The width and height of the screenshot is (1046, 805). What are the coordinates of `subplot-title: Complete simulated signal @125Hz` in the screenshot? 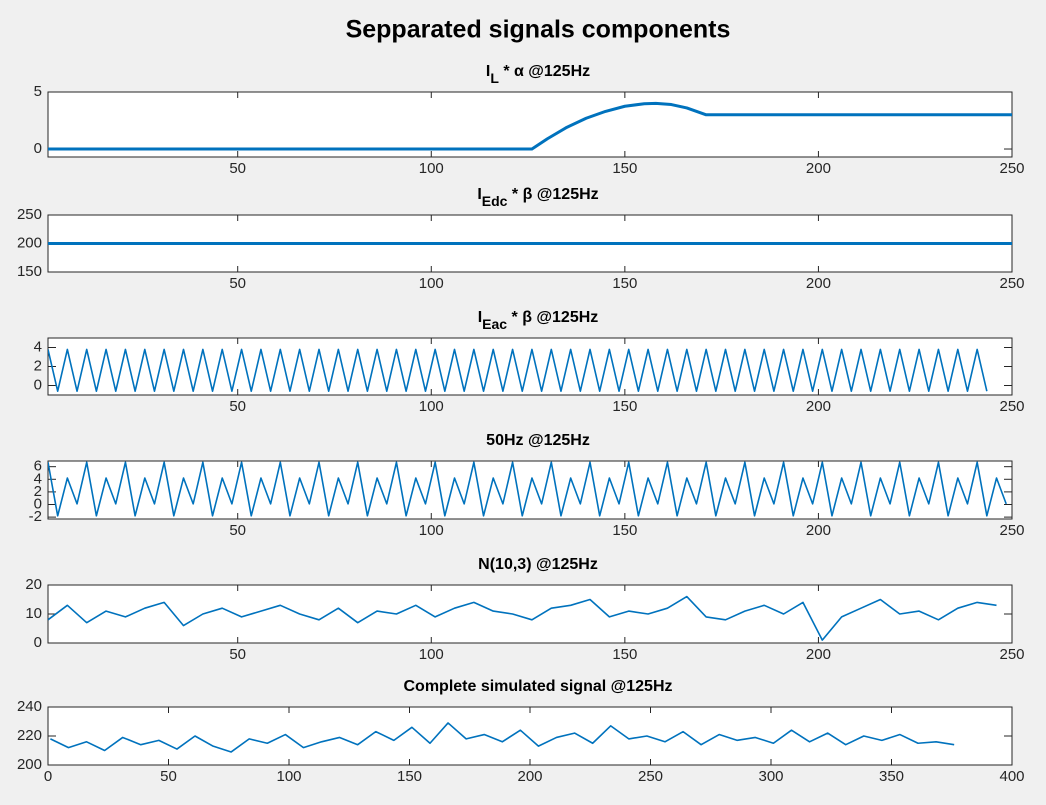 It's located at (537, 686).